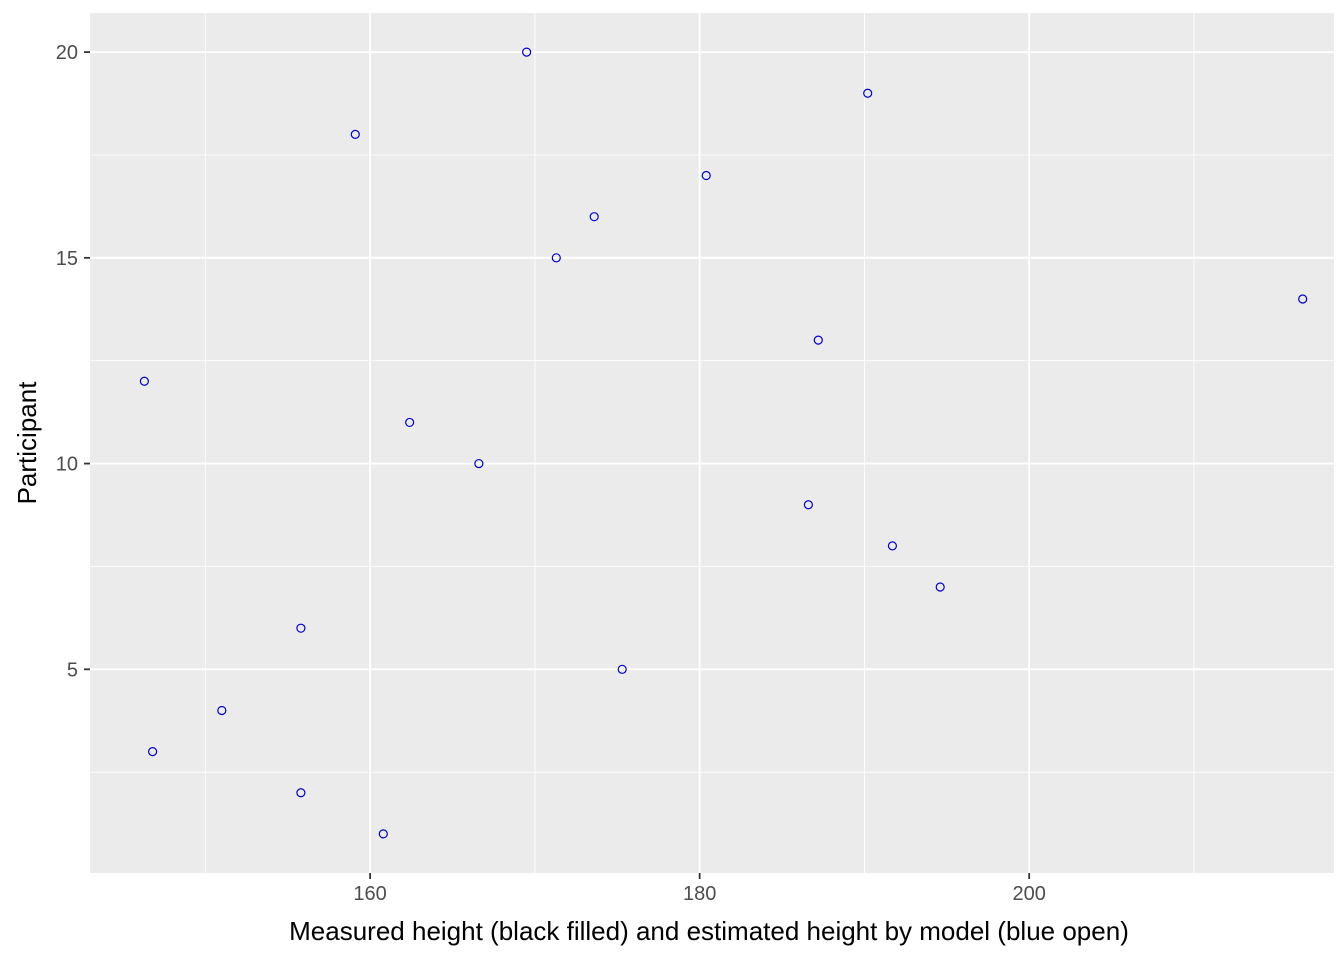 This screenshot has width=1344, height=960. Describe the element at coordinates (67, 465) in the screenshot. I see `y-tick-label: 10` at that location.